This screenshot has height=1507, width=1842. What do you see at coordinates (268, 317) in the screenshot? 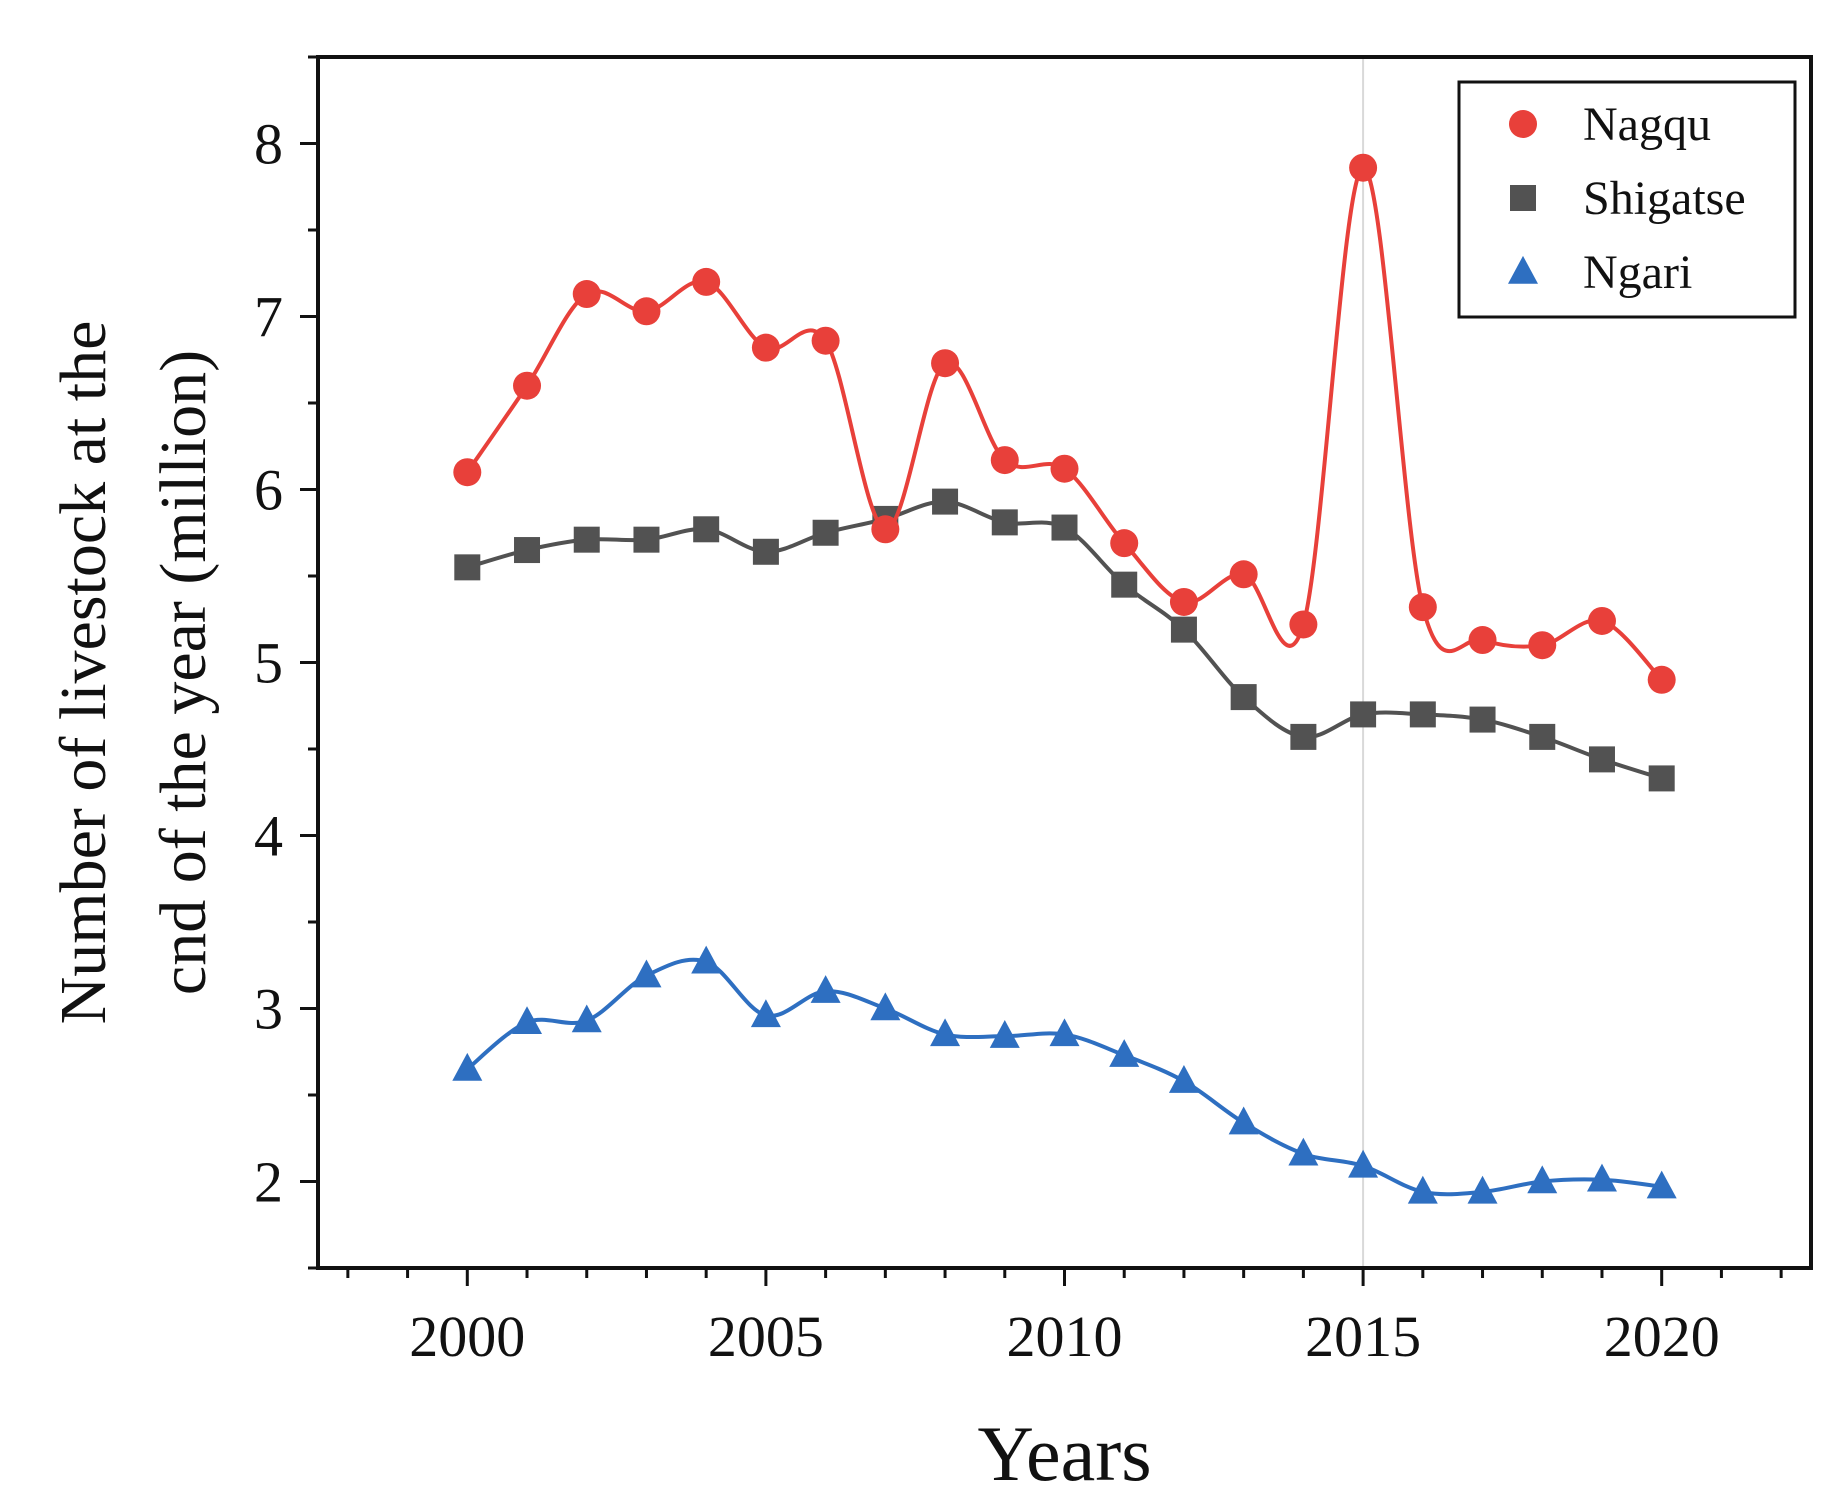
I see `y-tick-label: 7` at bounding box center [268, 317].